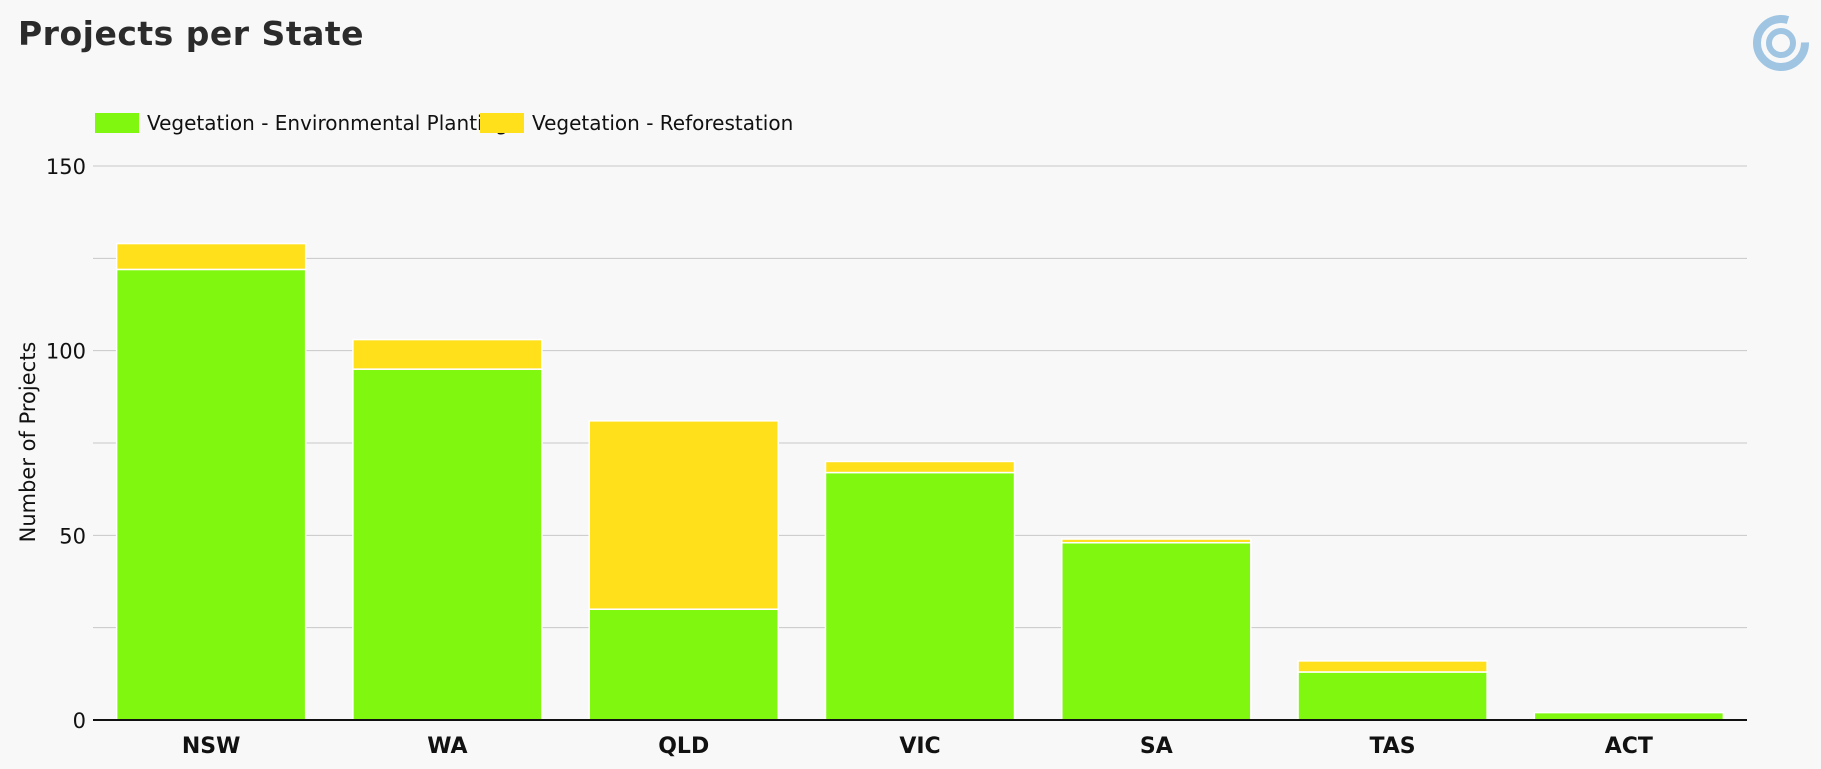 The width and height of the screenshot is (1821, 769). I want to click on bar-wa-environmental-planting, so click(447, 544).